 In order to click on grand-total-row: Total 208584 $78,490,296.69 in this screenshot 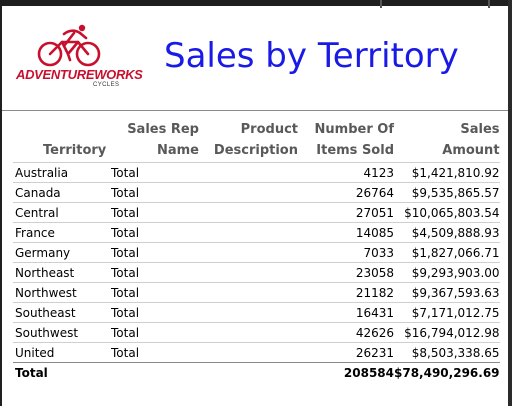, I will do `click(256, 372)`.